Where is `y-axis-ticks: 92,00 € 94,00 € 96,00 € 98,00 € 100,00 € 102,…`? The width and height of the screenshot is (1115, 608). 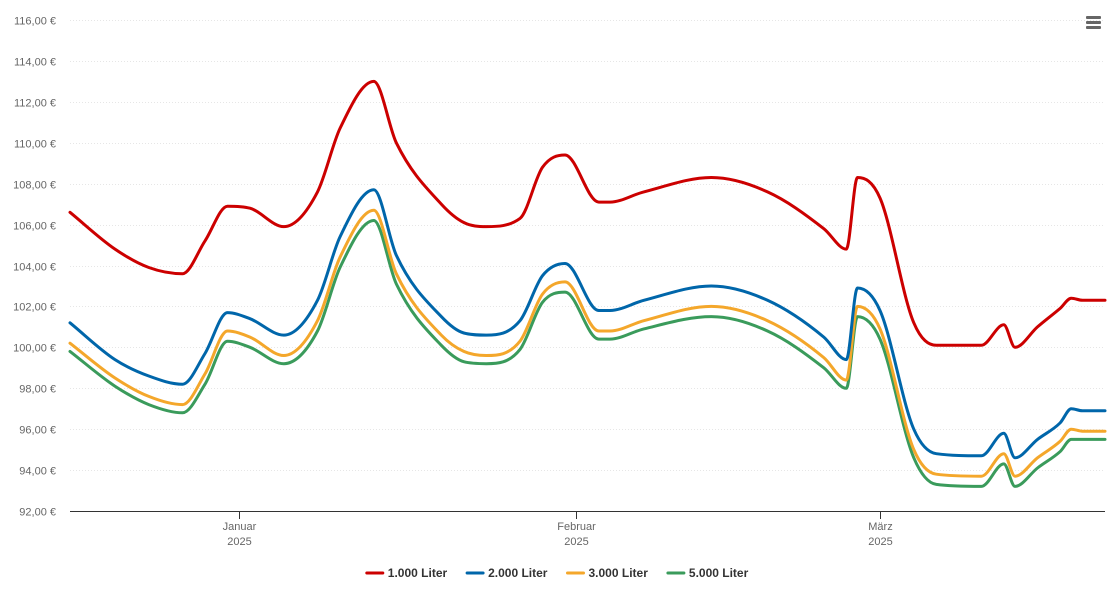 y-axis-ticks: 92,00 € 94,00 € 96,00 € 98,00 € 100,00 € 102,… is located at coordinates (34, 267).